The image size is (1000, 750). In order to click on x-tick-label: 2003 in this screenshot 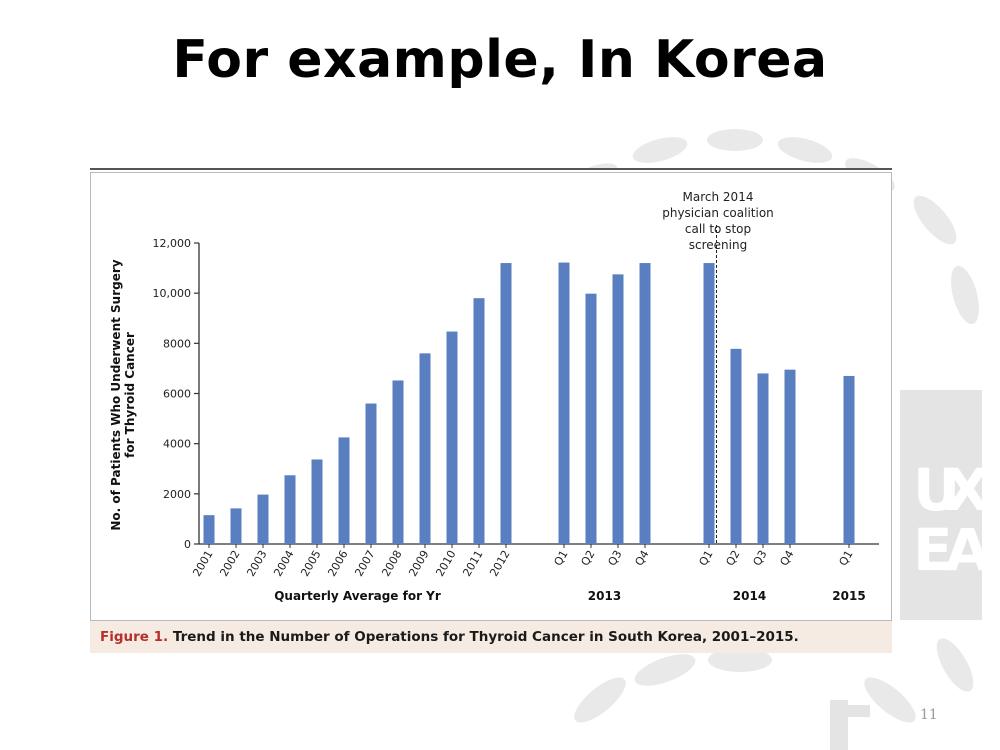, I will do `click(256, 563)`.